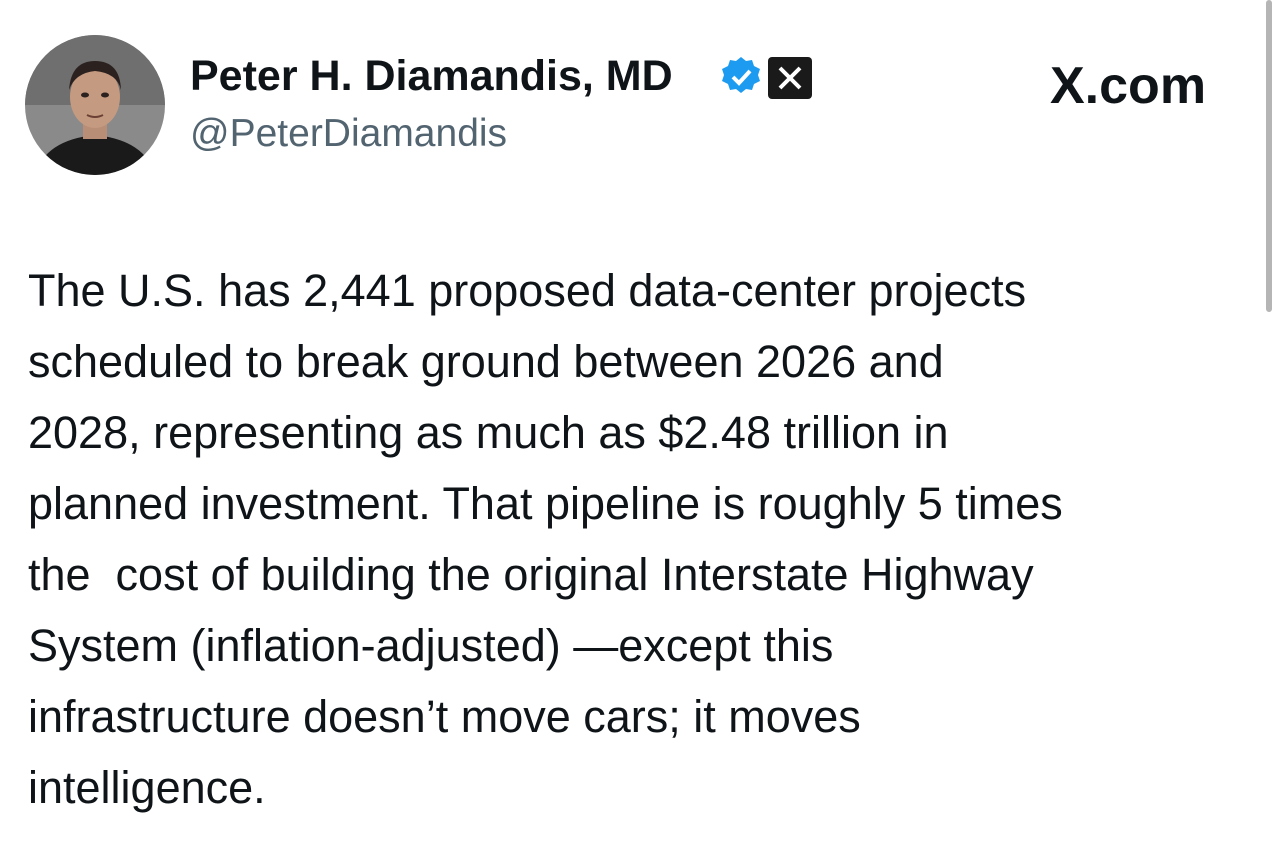 The image size is (1280, 847). I want to click on verified-badge, so click(741, 75).